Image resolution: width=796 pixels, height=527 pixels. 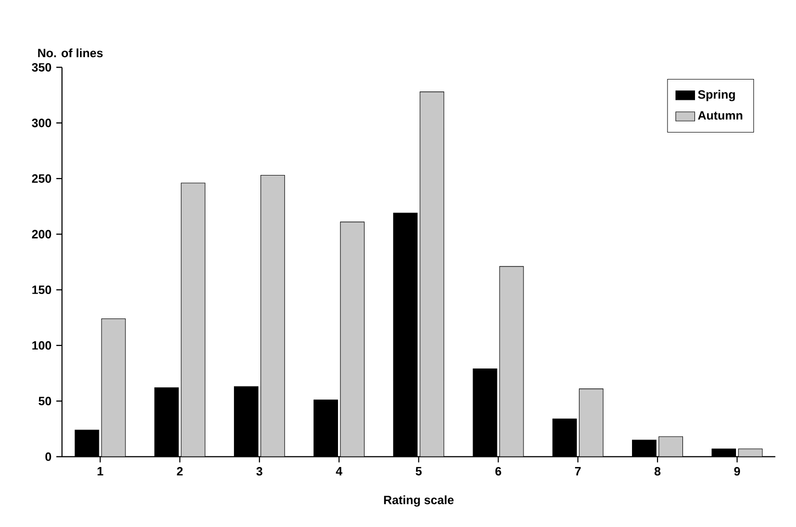 What do you see at coordinates (419, 501) in the screenshot?
I see `x-axis-title: Rating scale` at bounding box center [419, 501].